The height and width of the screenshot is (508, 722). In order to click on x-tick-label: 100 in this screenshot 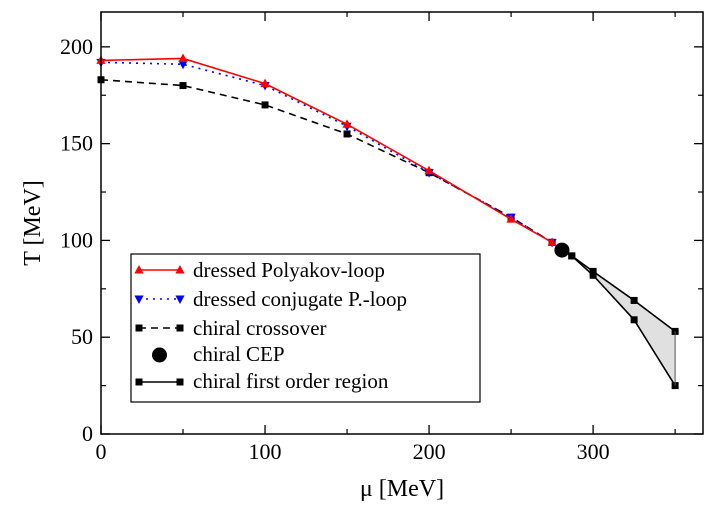, I will do `click(265, 451)`.